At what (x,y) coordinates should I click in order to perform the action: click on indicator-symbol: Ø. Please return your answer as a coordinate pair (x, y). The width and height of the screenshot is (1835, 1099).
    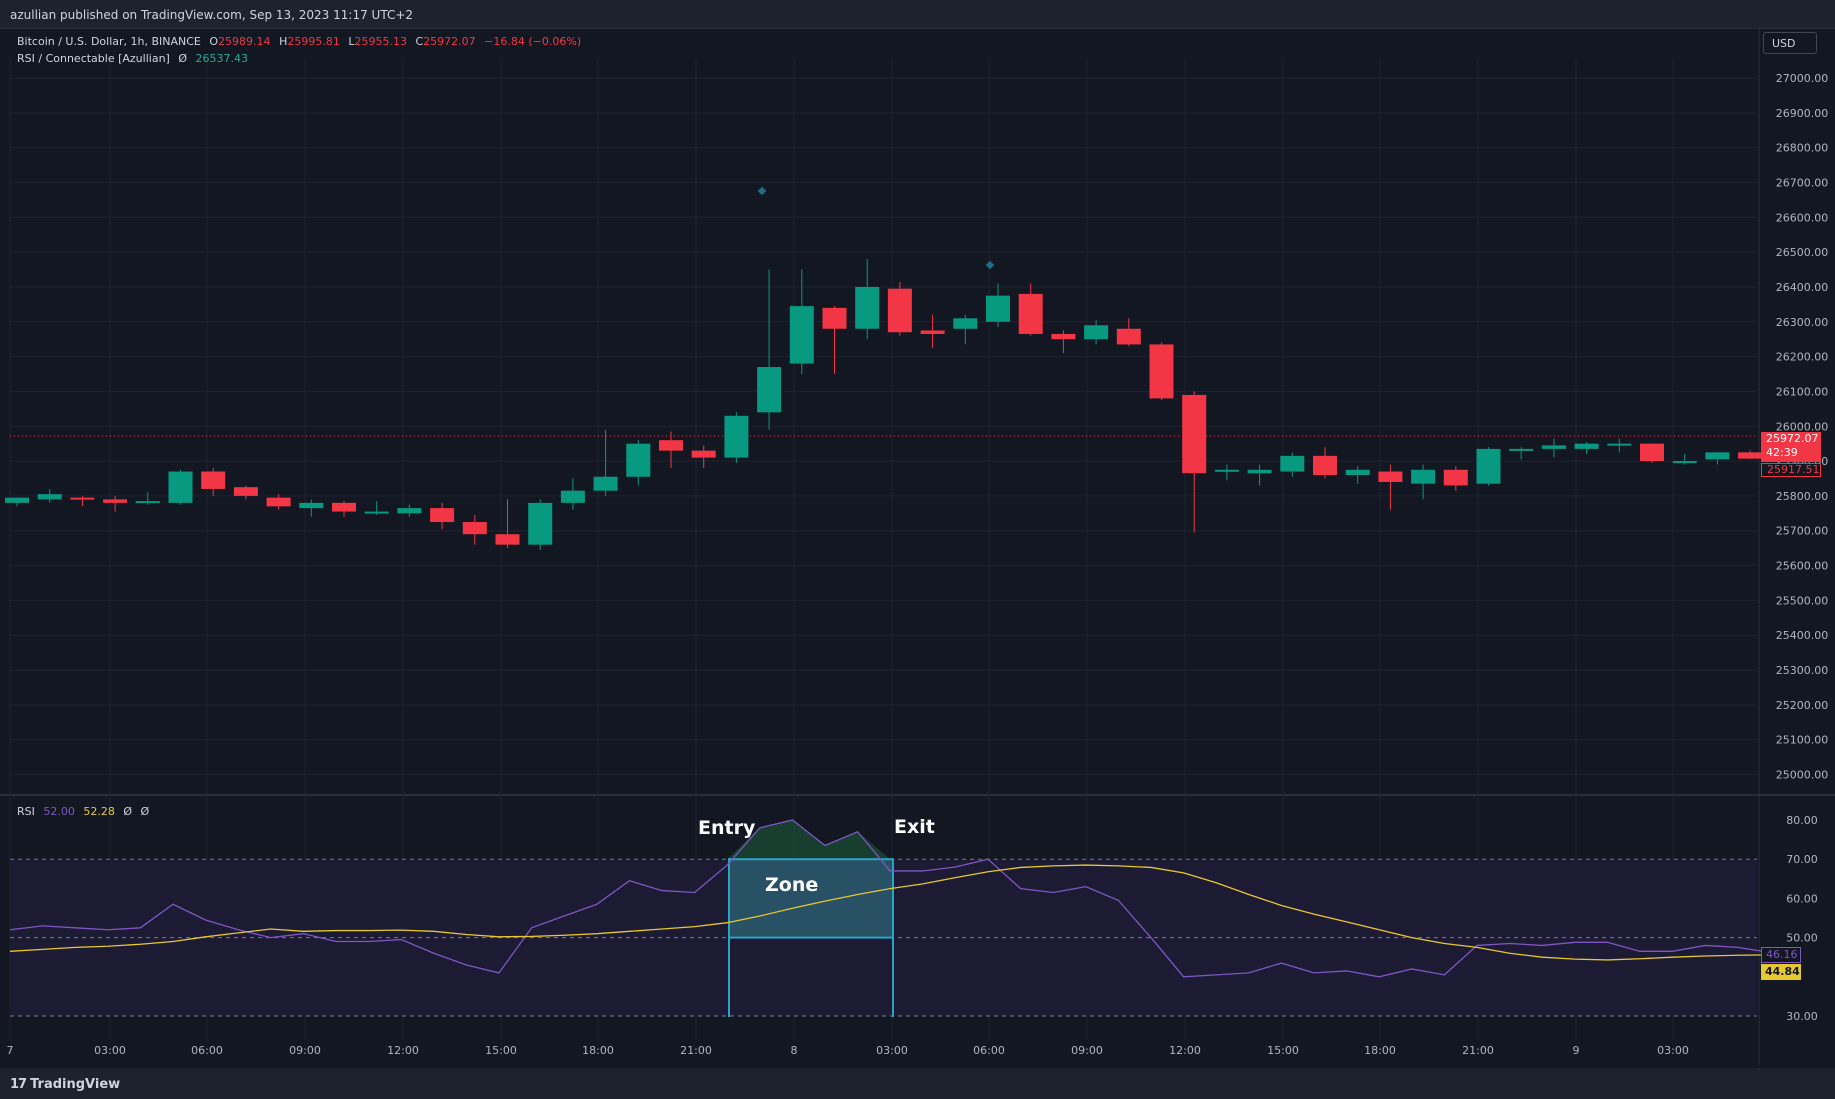
    Looking at the image, I should click on (183, 58).